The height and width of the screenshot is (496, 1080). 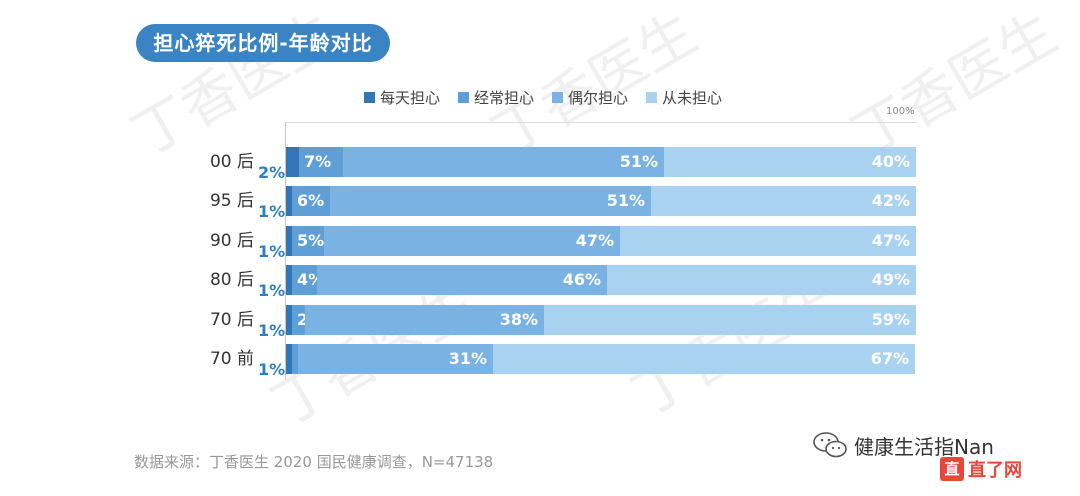 I want to click on bar-segment: 5%, so click(x=308, y=241).